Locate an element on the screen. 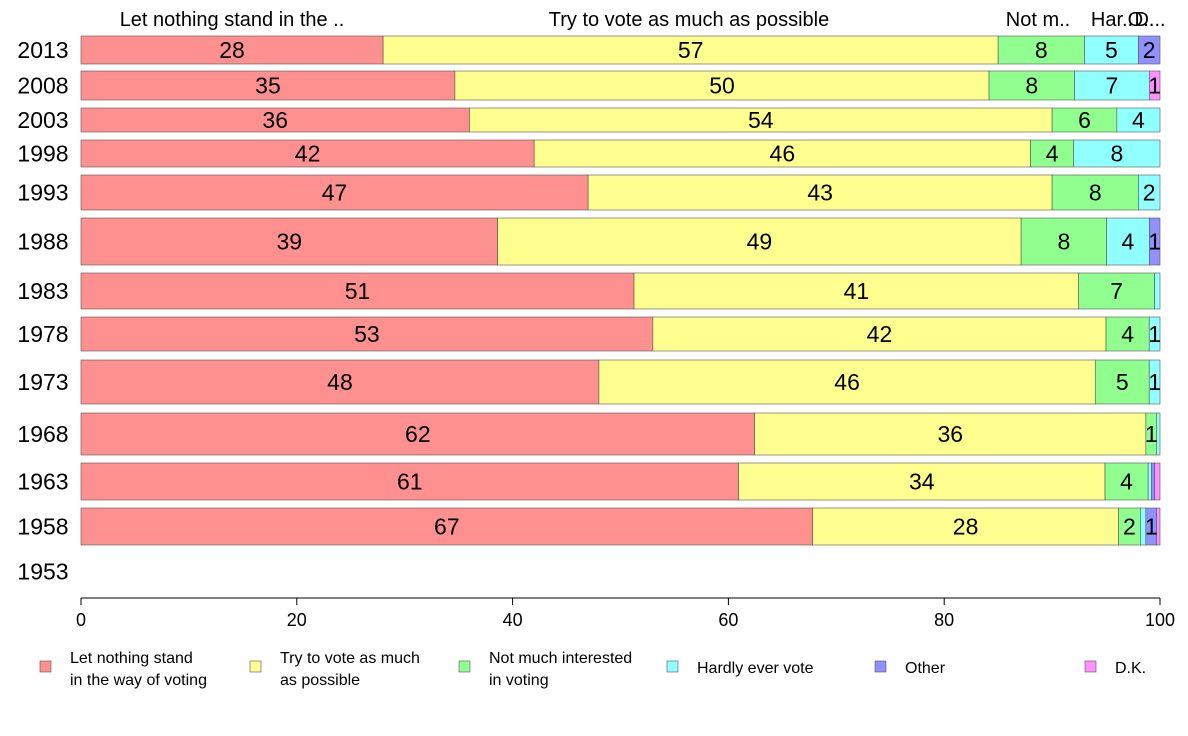  bar-value-label: 57 is located at coordinates (691, 50).